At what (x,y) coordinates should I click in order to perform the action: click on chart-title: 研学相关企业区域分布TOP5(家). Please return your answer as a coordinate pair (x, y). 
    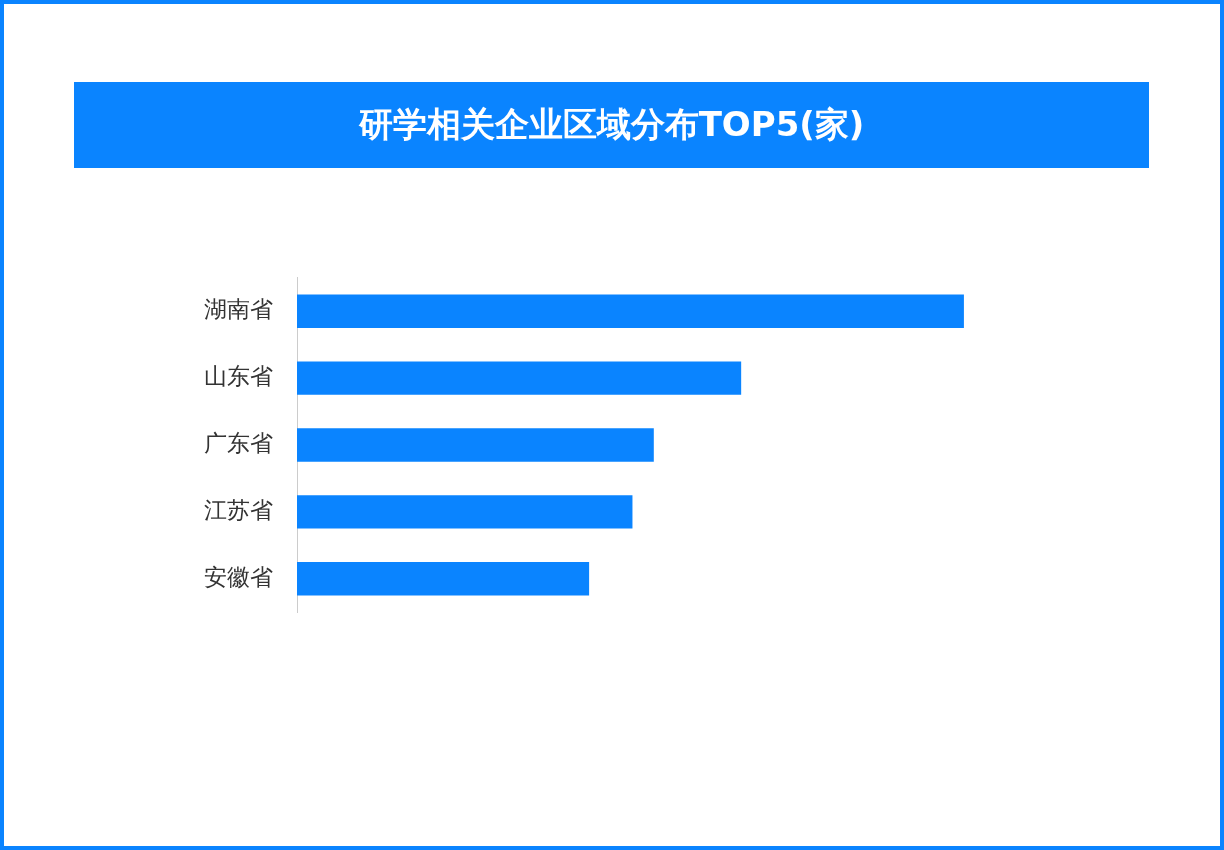
    Looking at the image, I should click on (611, 125).